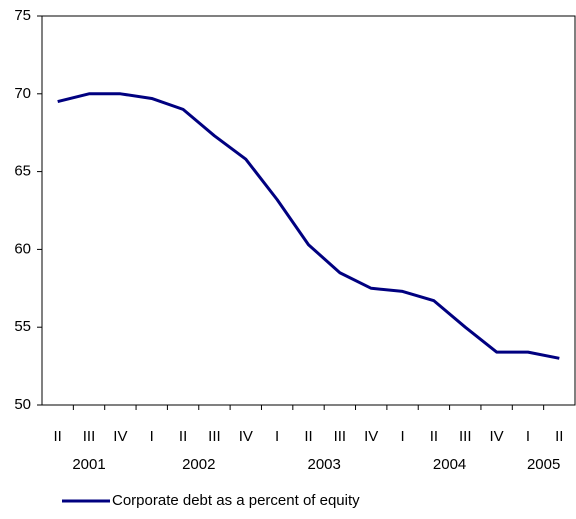 The width and height of the screenshot is (576, 519). I want to click on y-tick-label: 50, so click(22, 404).